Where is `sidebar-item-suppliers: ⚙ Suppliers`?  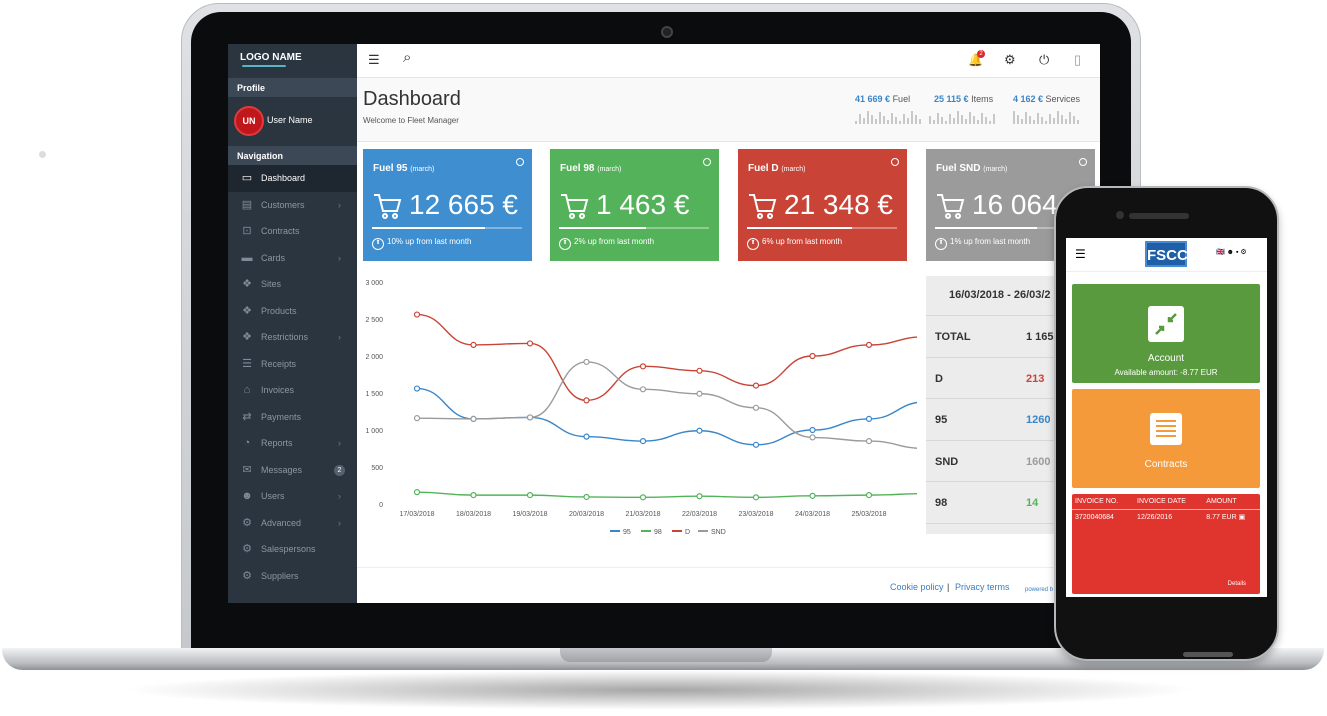
sidebar-item-suppliers: ⚙ Suppliers is located at coordinates (292, 576).